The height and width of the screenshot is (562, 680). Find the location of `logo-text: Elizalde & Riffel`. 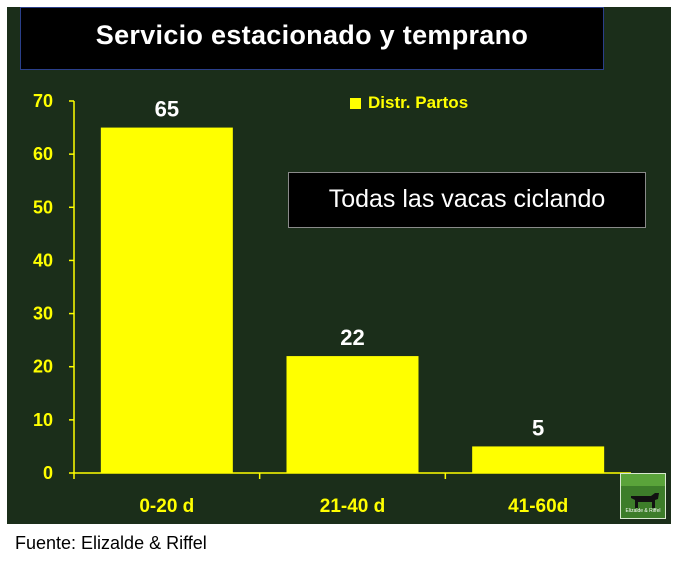

logo-text: Elizalde & Riffel is located at coordinates (643, 511).